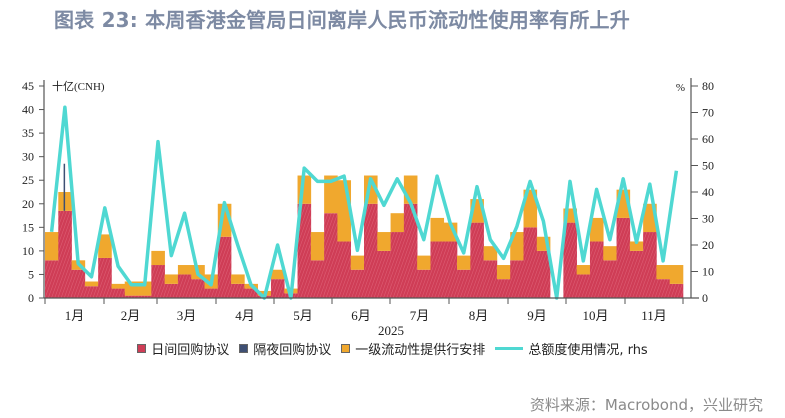 The height and width of the screenshot is (418, 785). I want to click on intraday-repo-swatch-icon, so click(142, 348).